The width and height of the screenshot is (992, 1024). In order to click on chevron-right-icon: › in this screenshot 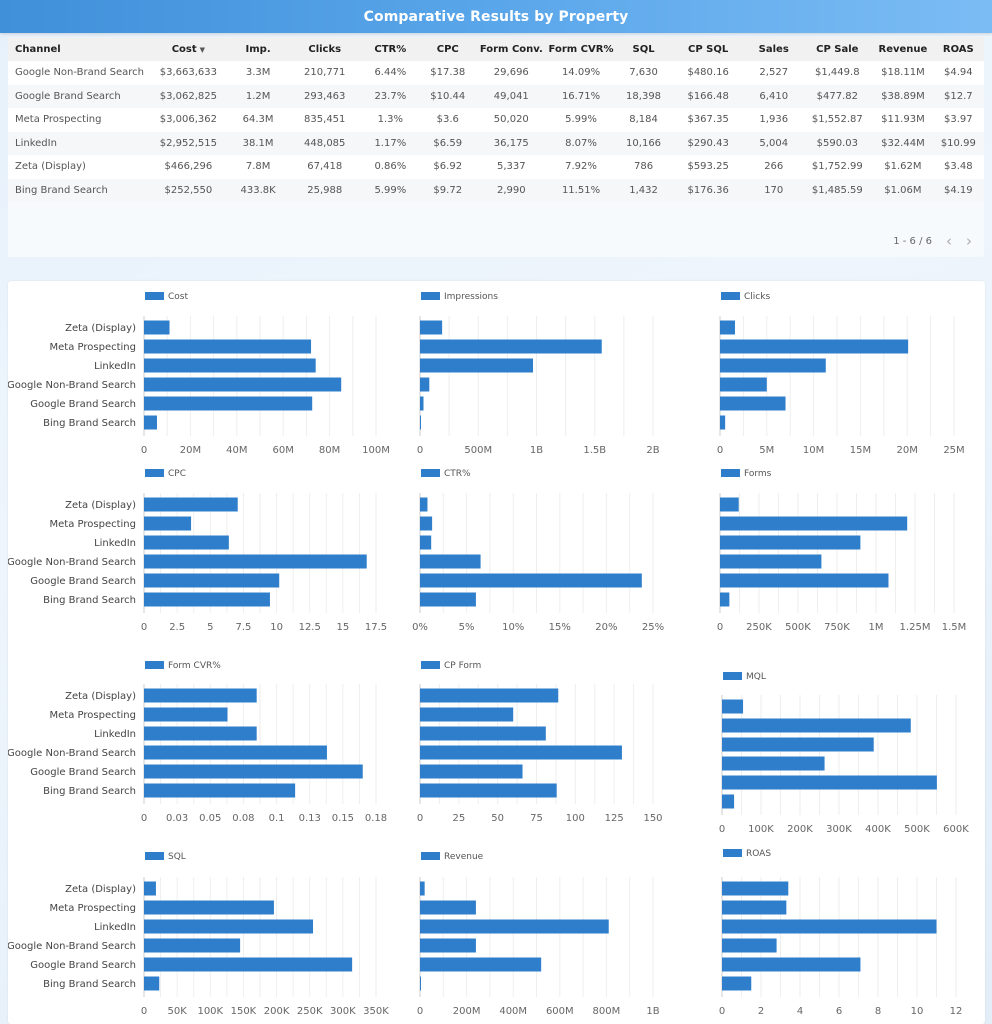, I will do `click(969, 241)`.